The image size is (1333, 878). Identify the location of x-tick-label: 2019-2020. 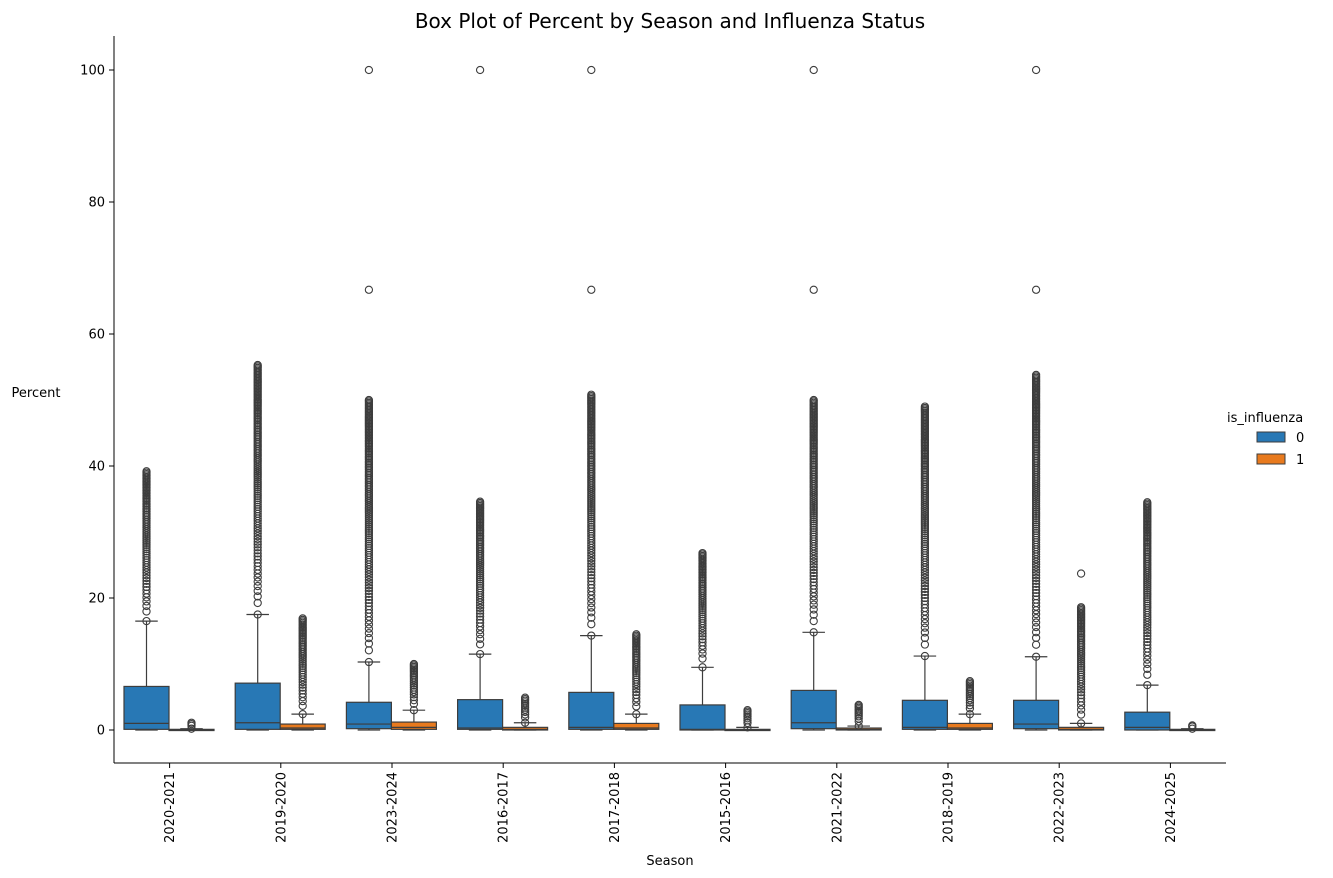
(281, 807).